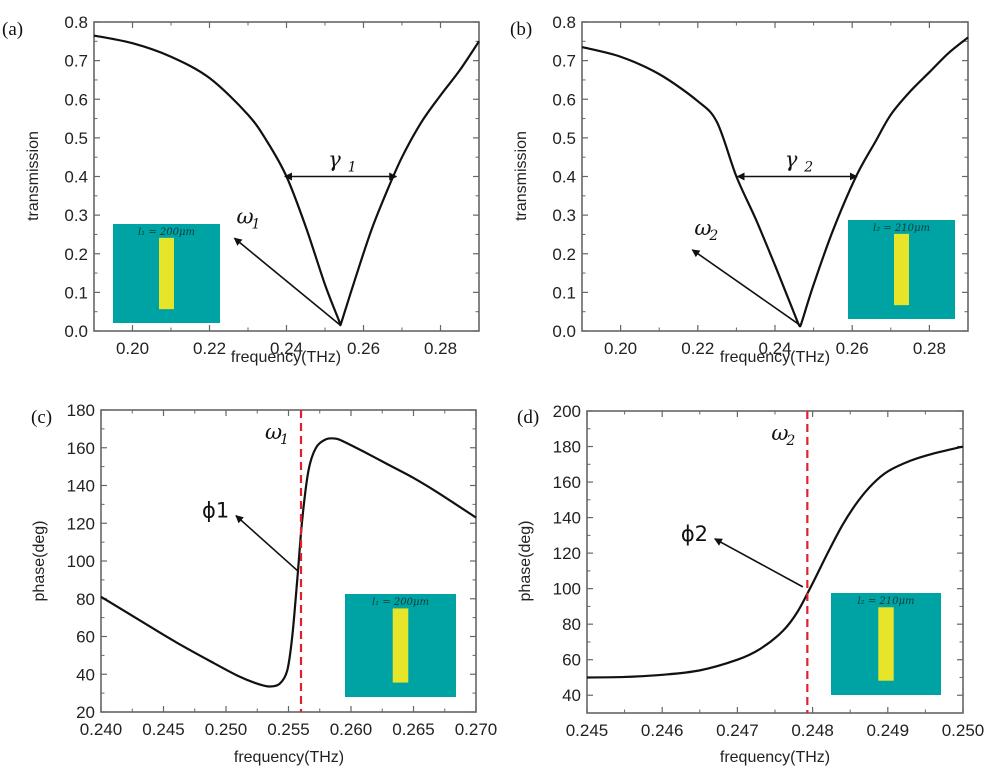 The height and width of the screenshot is (776, 1002). What do you see at coordinates (564, 292) in the screenshot?
I see `y-tick-label: 0.1` at bounding box center [564, 292].